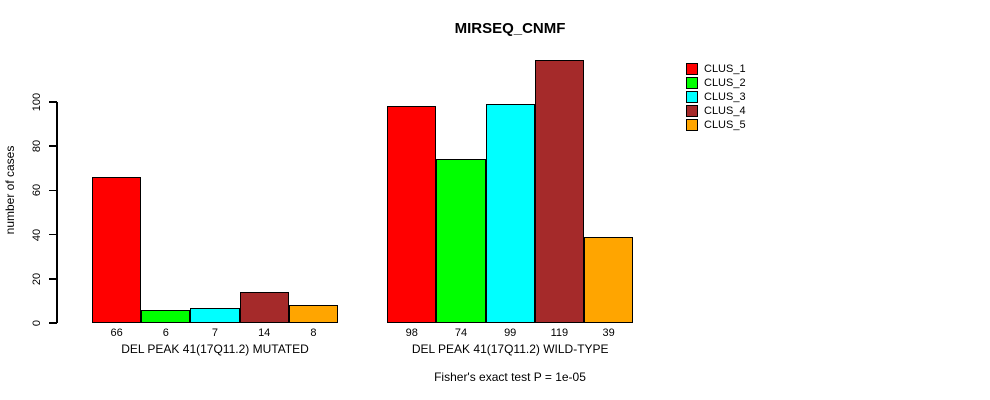 The image size is (990, 400). What do you see at coordinates (37, 190) in the screenshot?
I see `y-tick-label: 60` at bounding box center [37, 190].